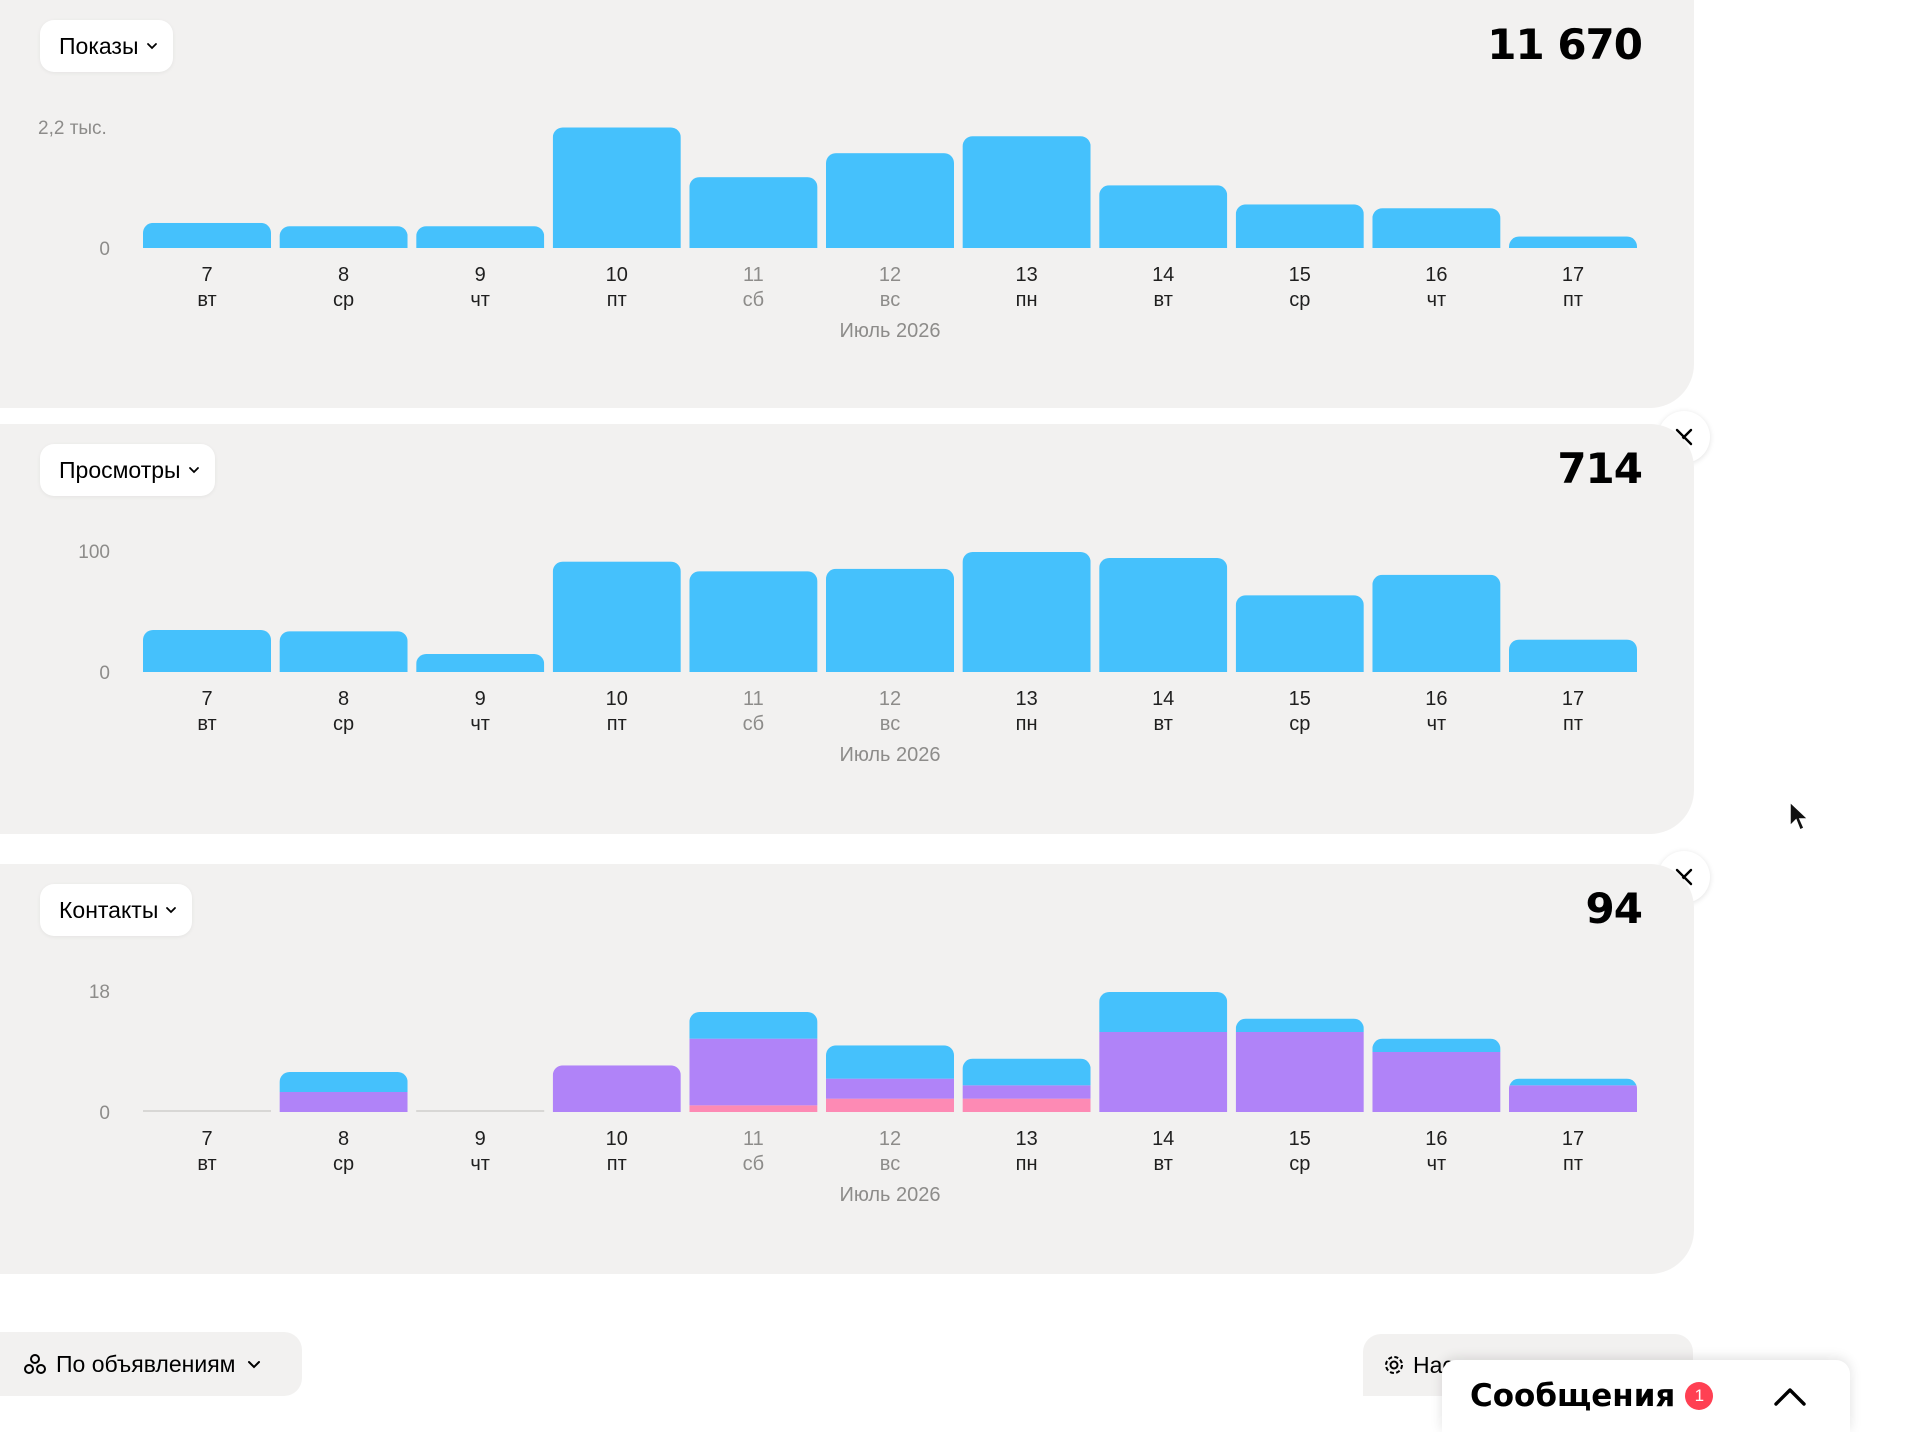 This screenshot has height=1432, width=1920. What do you see at coordinates (617, 699) in the screenshot?
I see `date-label: 10` at bounding box center [617, 699].